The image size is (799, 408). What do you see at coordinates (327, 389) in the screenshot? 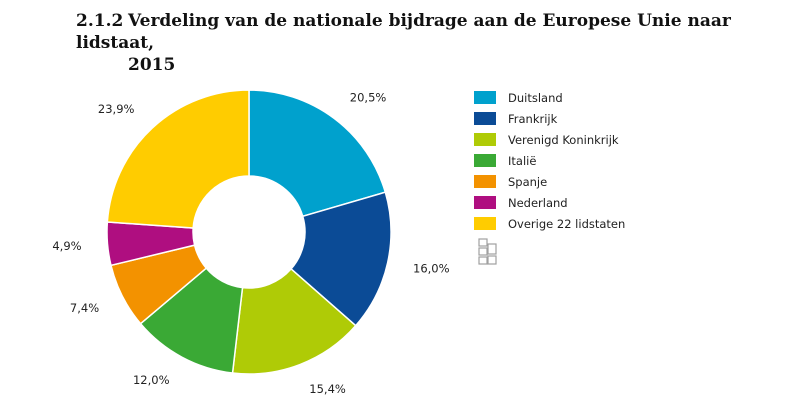
I see `value-label-verenigd-koninkrijk: 15,4%` at bounding box center [327, 389].